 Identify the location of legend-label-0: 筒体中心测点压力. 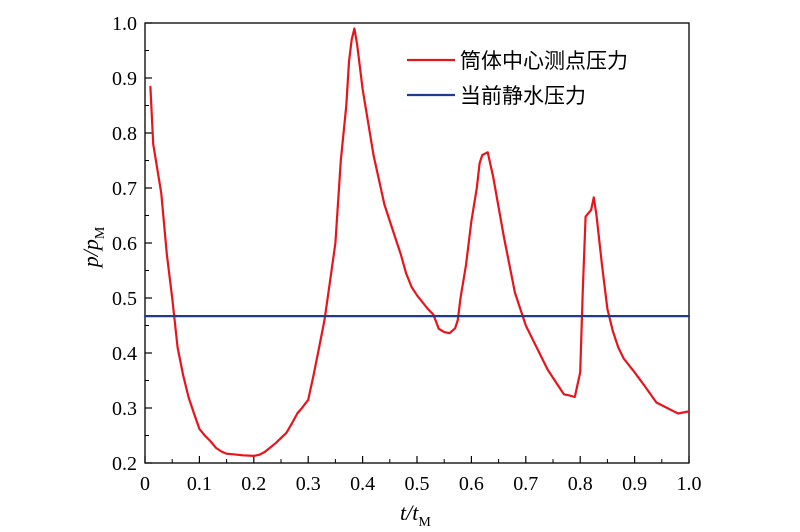
(544, 61).